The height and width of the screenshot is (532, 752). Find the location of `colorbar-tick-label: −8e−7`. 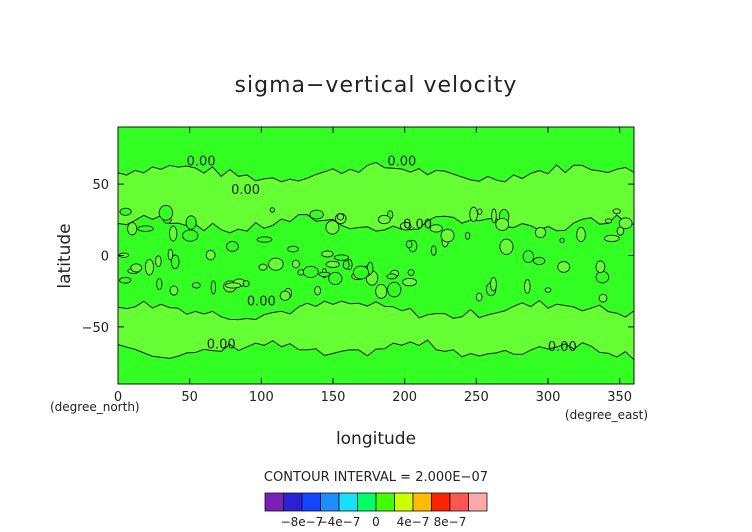

colorbar-tick-label: −8e−7 is located at coordinates (302, 522).